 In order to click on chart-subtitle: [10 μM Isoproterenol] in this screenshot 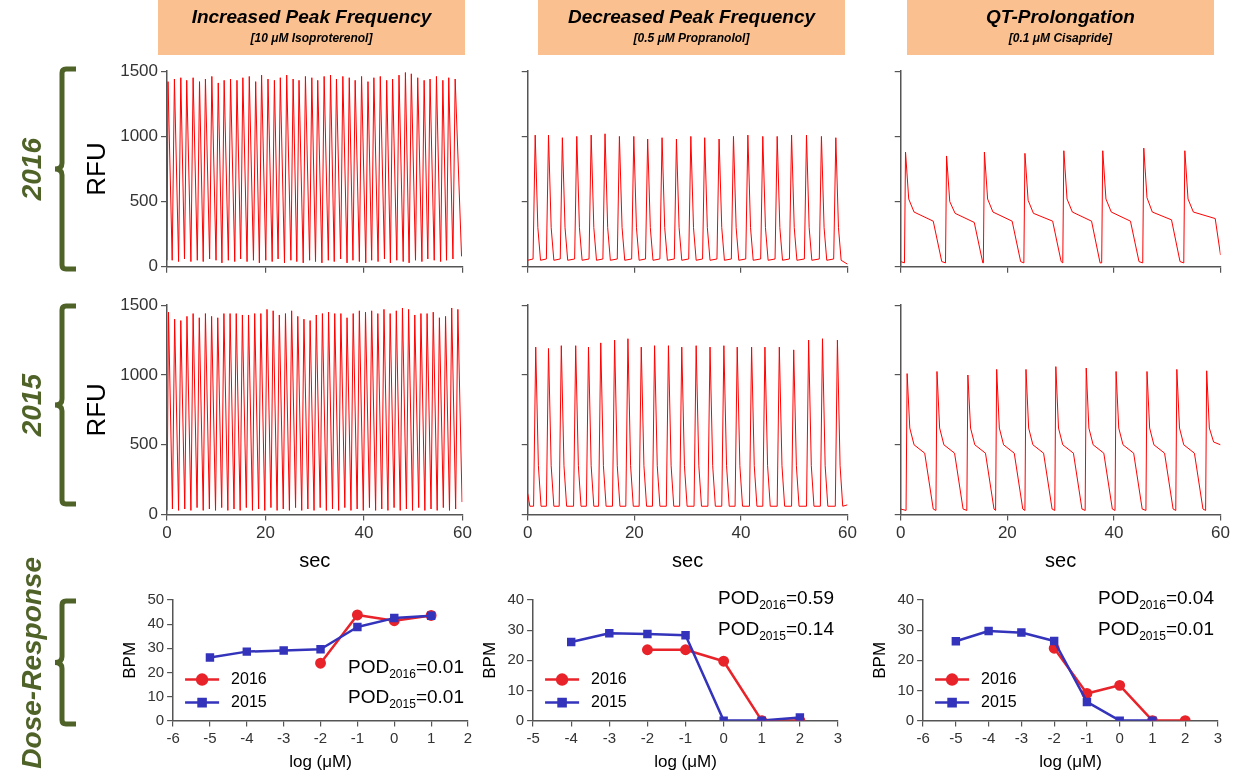, I will do `click(311, 38)`.